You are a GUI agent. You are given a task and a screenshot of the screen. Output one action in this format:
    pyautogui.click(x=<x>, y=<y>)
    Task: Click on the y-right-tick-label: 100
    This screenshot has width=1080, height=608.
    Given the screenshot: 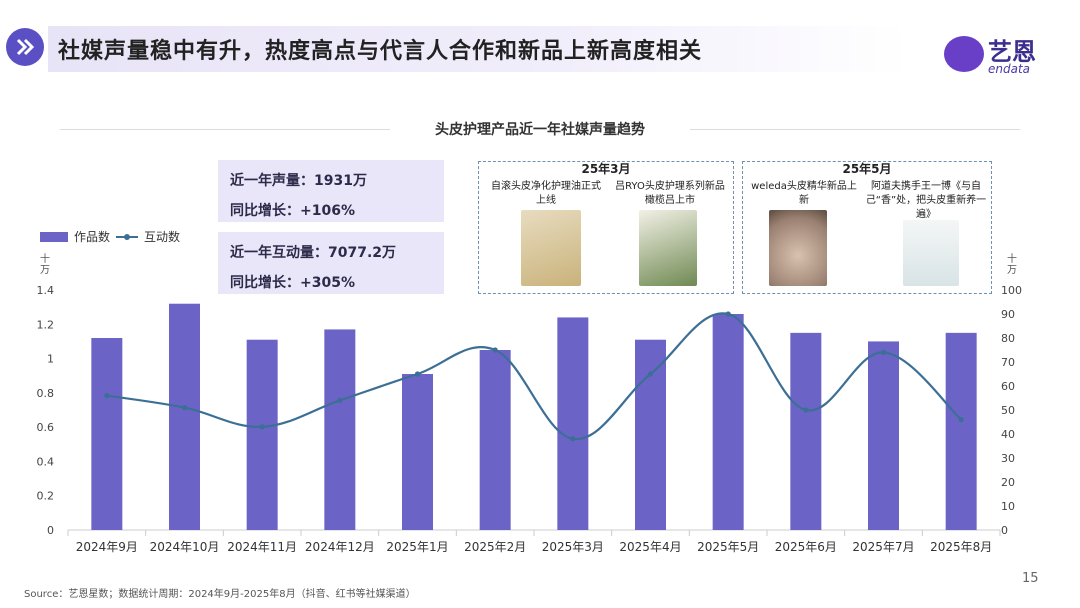 What is the action you would take?
    pyautogui.click(x=1011, y=290)
    